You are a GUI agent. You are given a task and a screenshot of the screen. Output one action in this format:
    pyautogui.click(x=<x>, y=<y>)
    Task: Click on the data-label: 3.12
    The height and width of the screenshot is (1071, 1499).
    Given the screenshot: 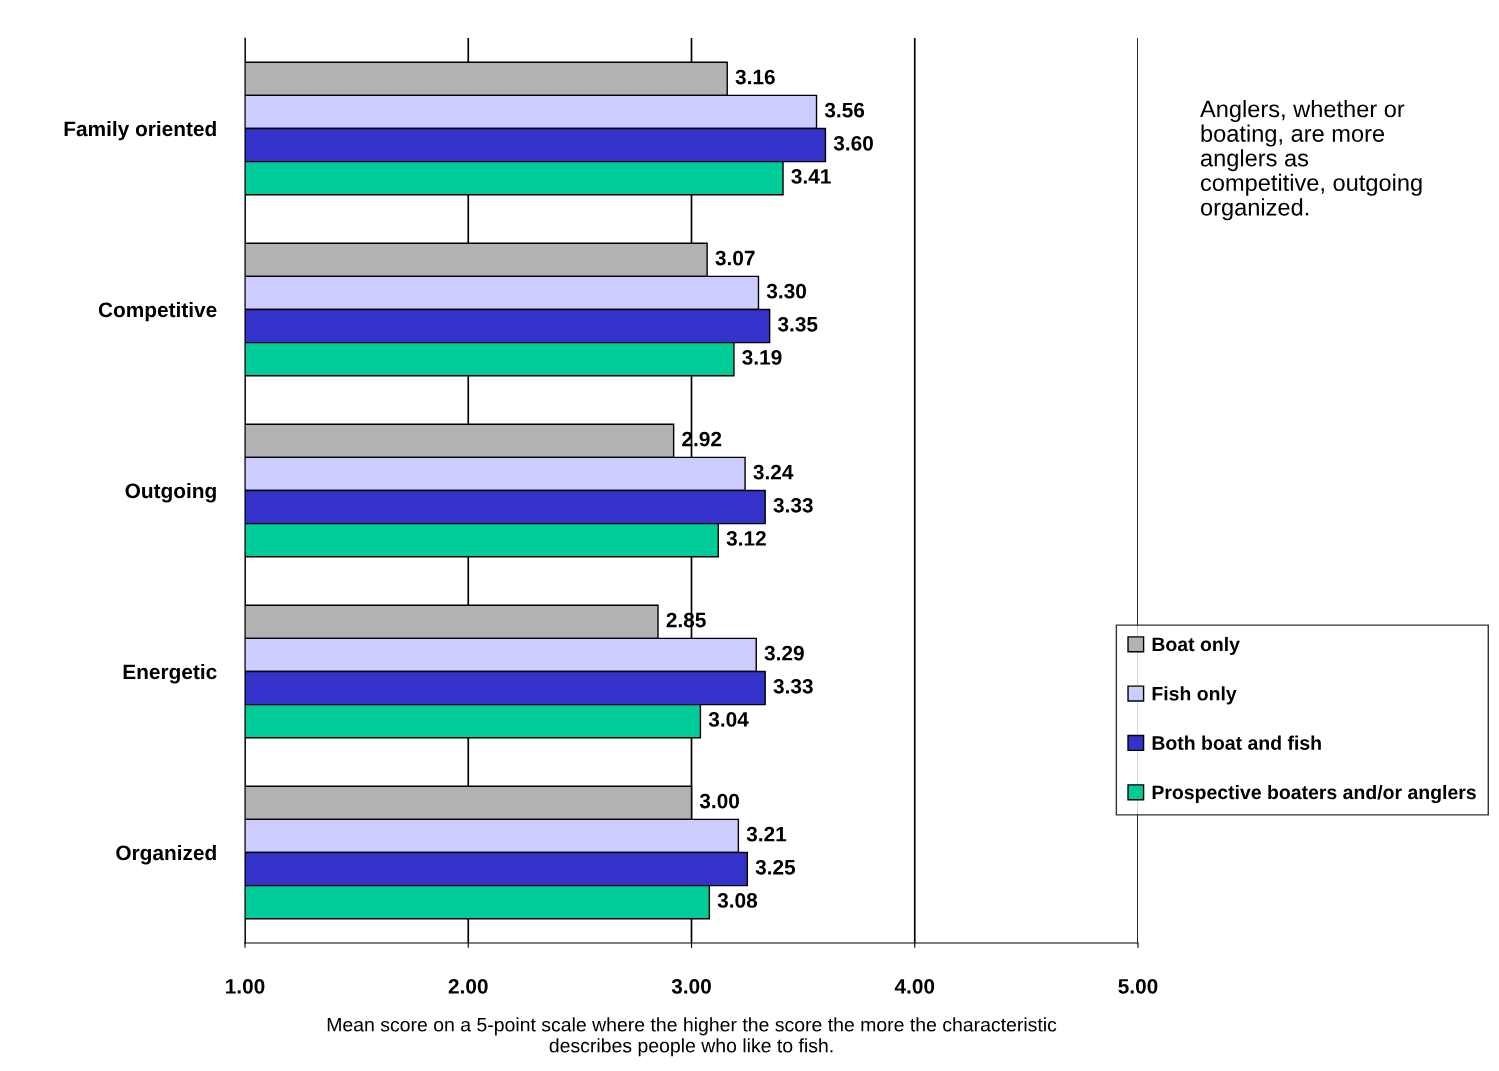 What is the action you would take?
    pyautogui.click(x=746, y=538)
    